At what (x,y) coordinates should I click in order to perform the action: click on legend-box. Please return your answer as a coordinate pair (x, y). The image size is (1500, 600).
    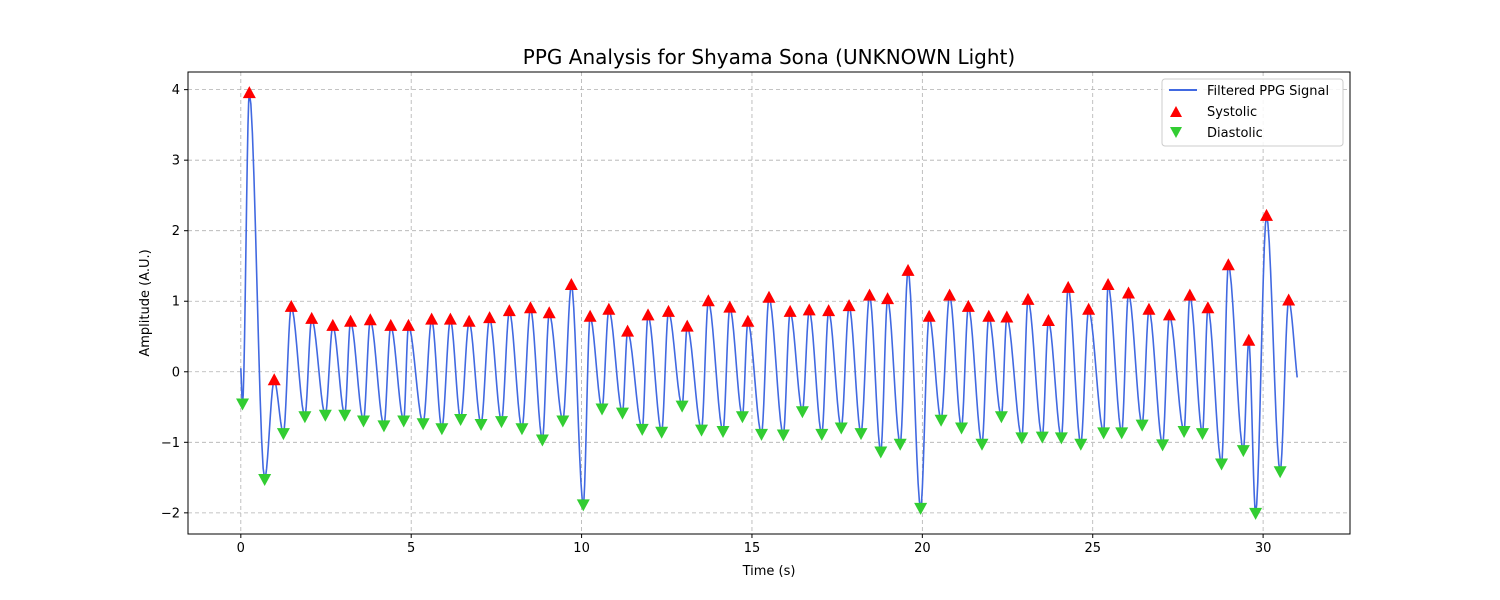
    Looking at the image, I should click on (1252, 112).